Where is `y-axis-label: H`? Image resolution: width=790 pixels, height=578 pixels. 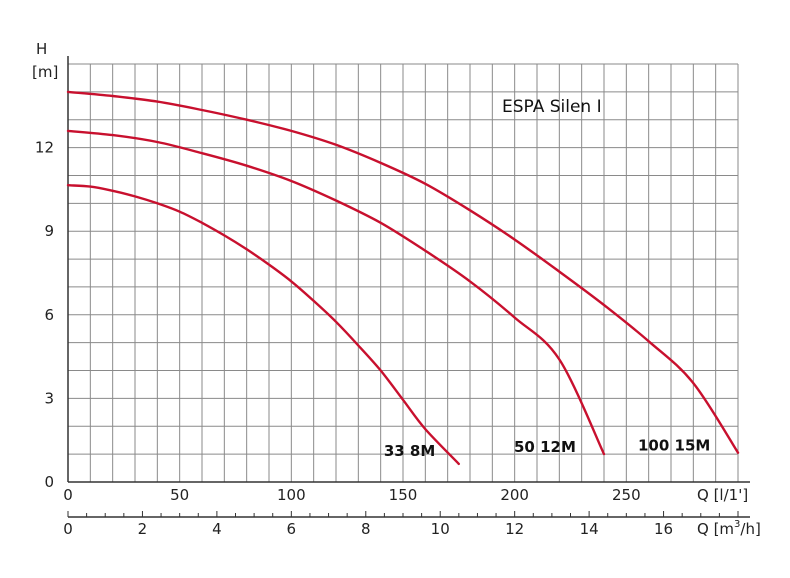
y-axis-label: H is located at coordinates (41, 49).